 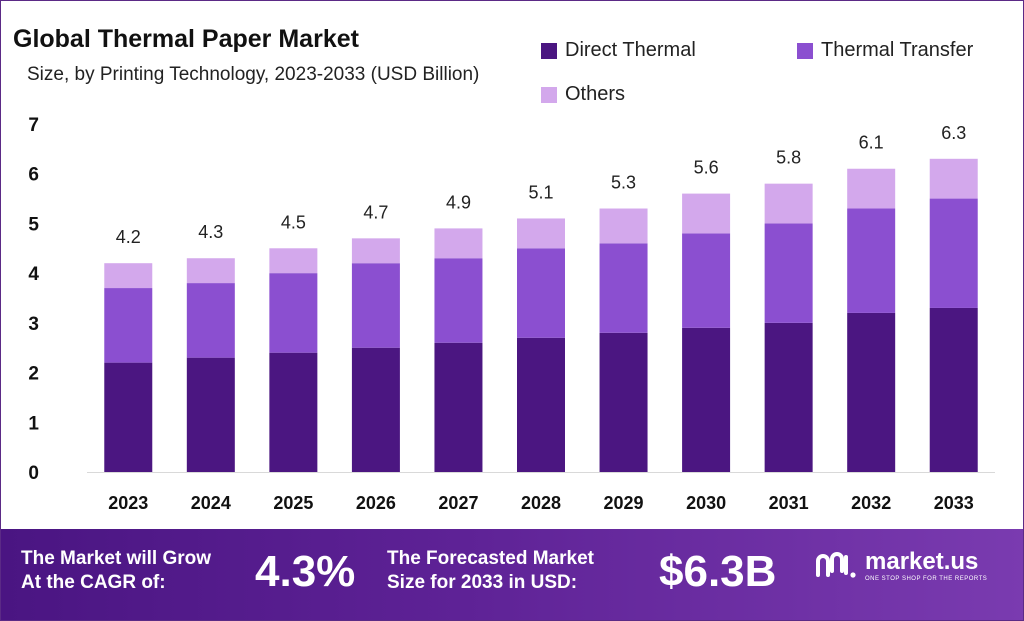 What do you see at coordinates (706, 503) in the screenshot?
I see `x-tick-label: 2030` at bounding box center [706, 503].